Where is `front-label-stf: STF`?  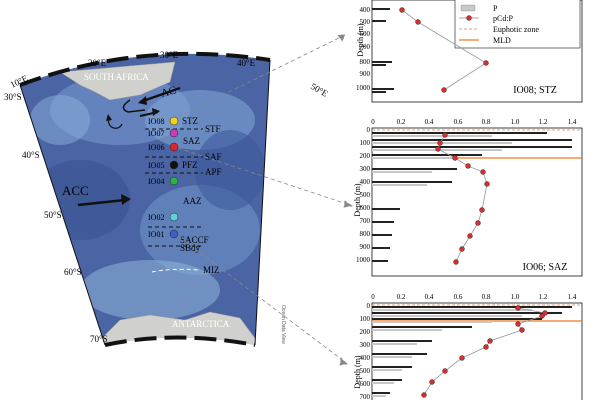 front-label-stf: STF is located at coordinates (213, 129).